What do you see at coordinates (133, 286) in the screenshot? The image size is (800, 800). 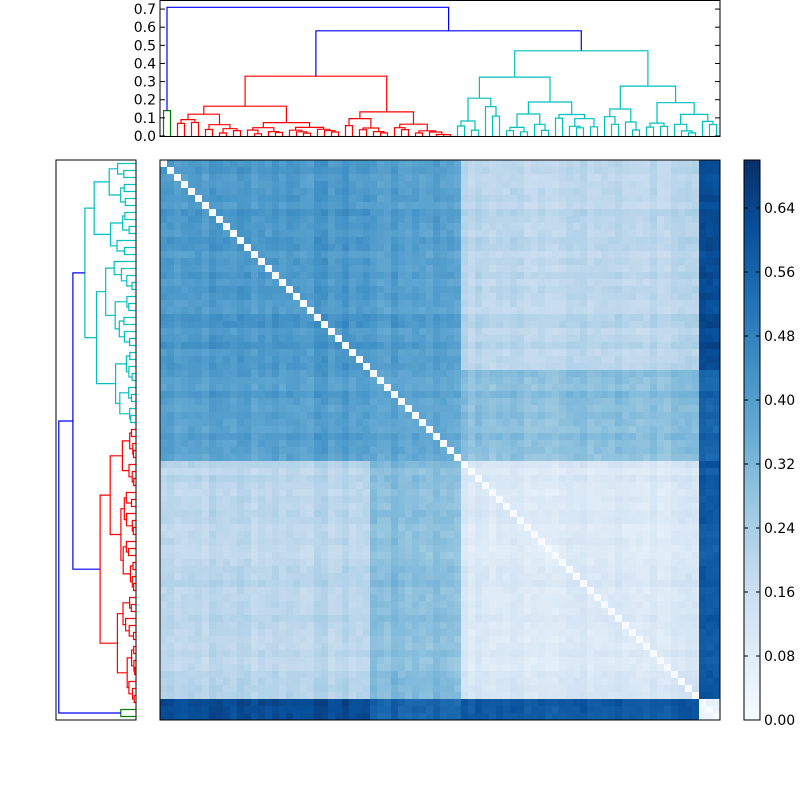 I see `left-dendrogram-link` at bounding box center [133, 286].